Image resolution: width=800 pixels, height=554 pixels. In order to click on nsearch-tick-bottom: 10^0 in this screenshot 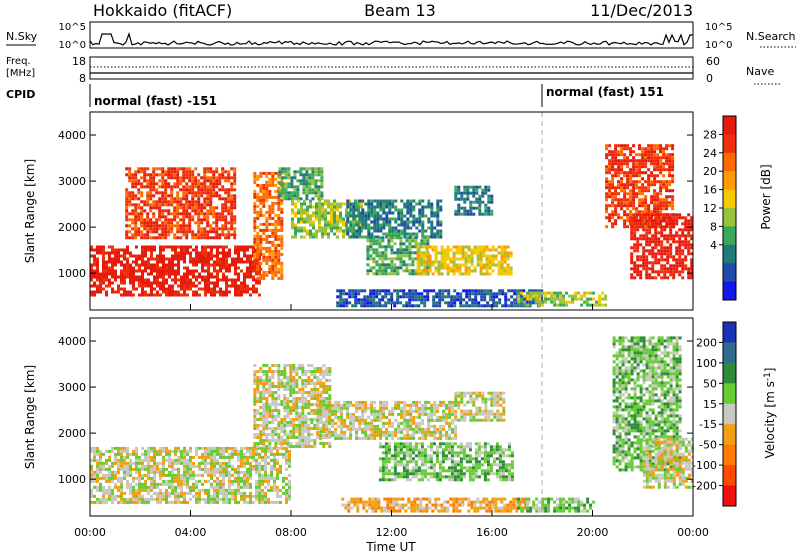, I will do `click(718, 45)`.